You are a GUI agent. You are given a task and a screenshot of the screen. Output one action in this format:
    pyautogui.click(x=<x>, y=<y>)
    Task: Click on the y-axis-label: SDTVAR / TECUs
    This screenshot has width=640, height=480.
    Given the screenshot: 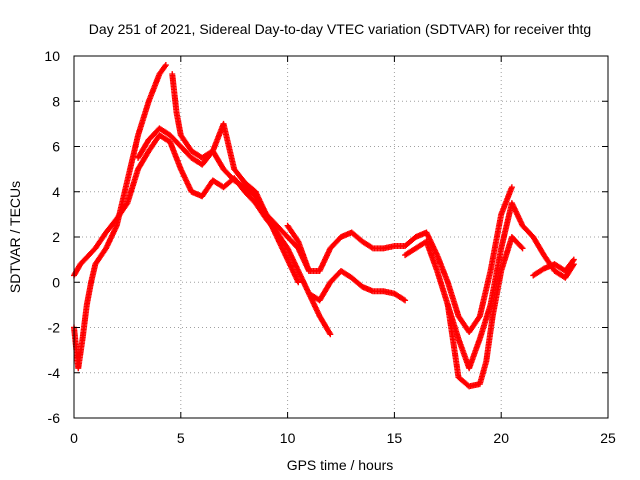 What is the action you would take?
    pyautogui.click(x=15, y=237)
    